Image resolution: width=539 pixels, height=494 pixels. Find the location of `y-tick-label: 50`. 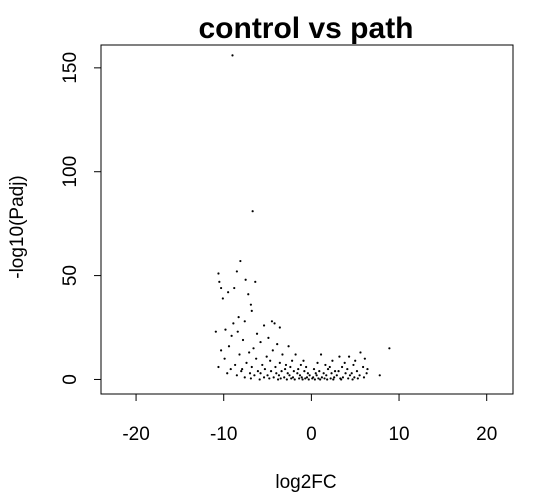

y-tick-label: 50 is located at coordinates (70, 275).